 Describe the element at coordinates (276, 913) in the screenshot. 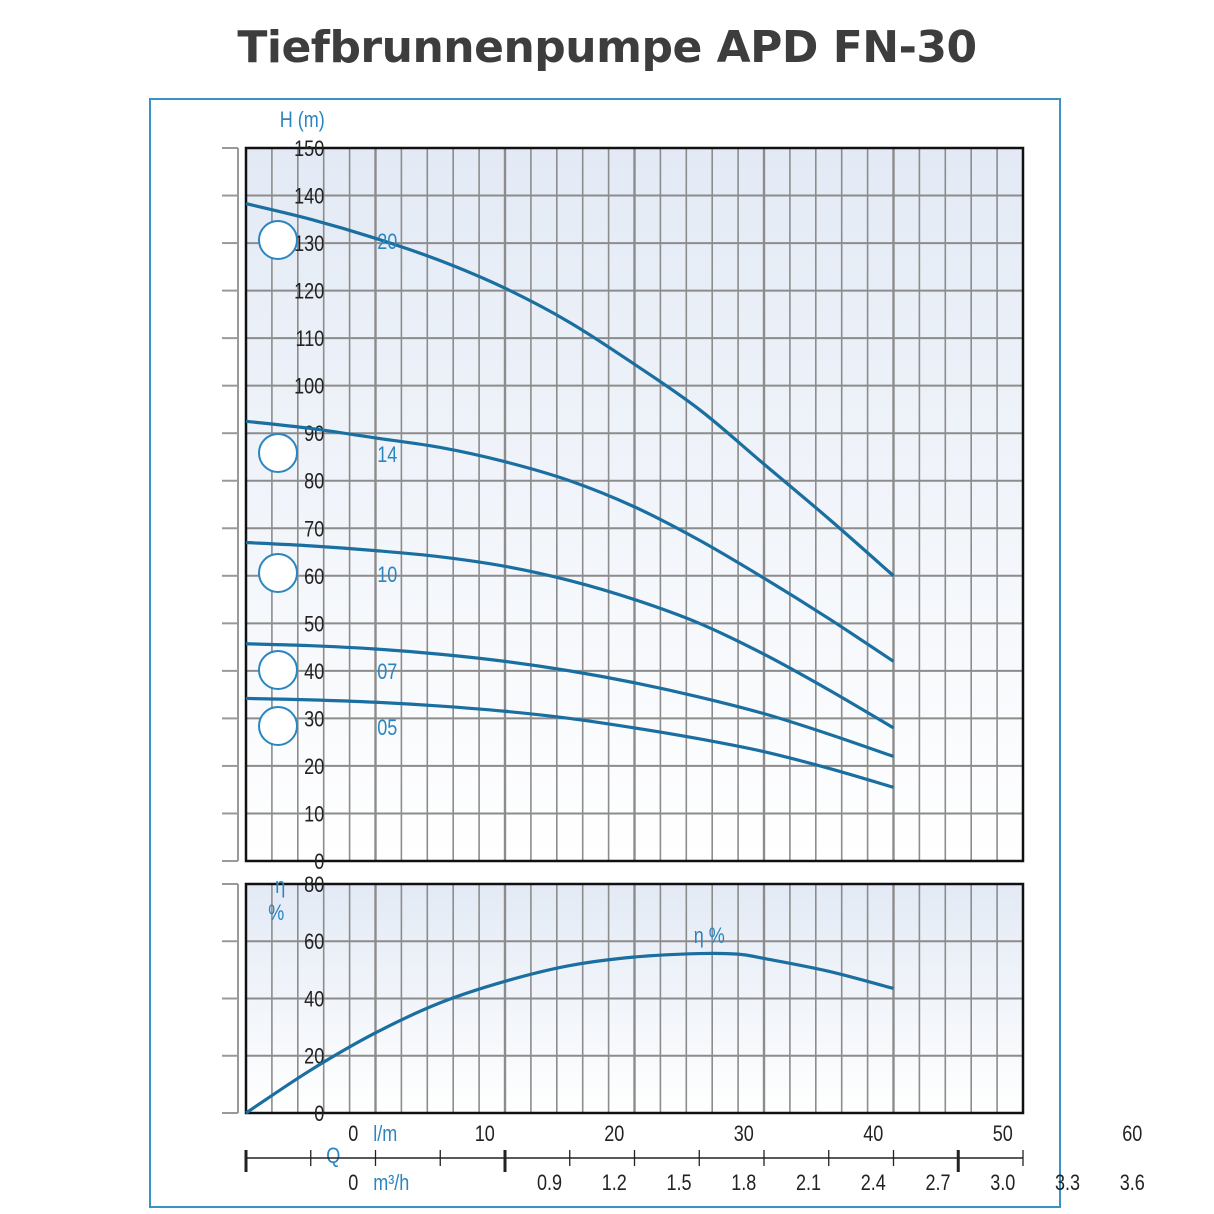

I see `eta-axis-label-percent: %` at that location.